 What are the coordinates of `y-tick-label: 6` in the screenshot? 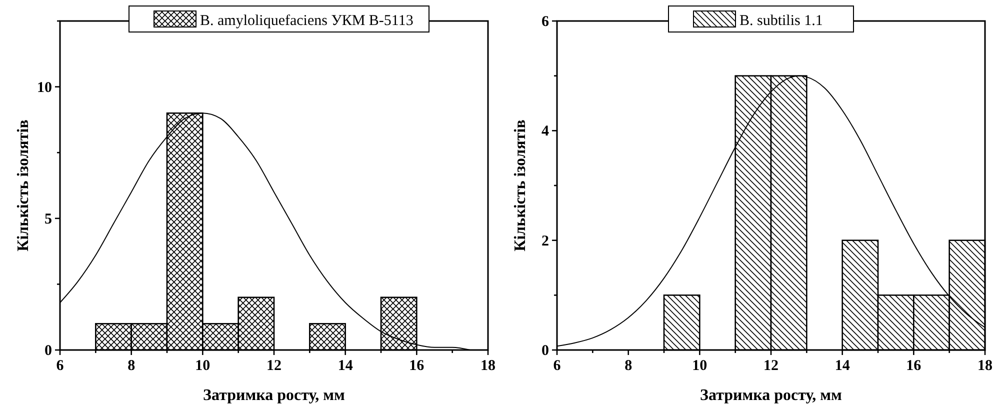 It's located at (546, 22).